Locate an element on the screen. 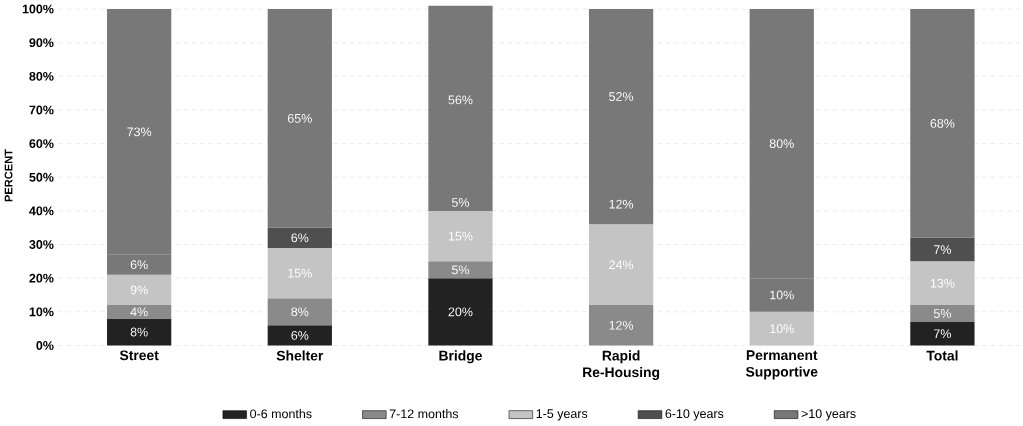 The image size is (1023, 426). data-label: 73% is located at coordinates (139, 132).